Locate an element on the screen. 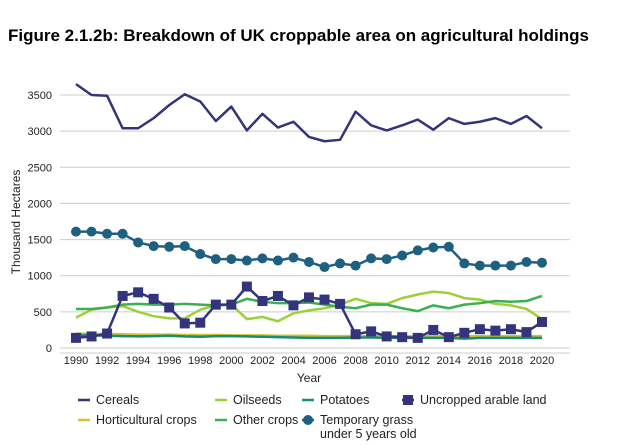  x-tick-label: 2014 is located at coordinates (449, 361).